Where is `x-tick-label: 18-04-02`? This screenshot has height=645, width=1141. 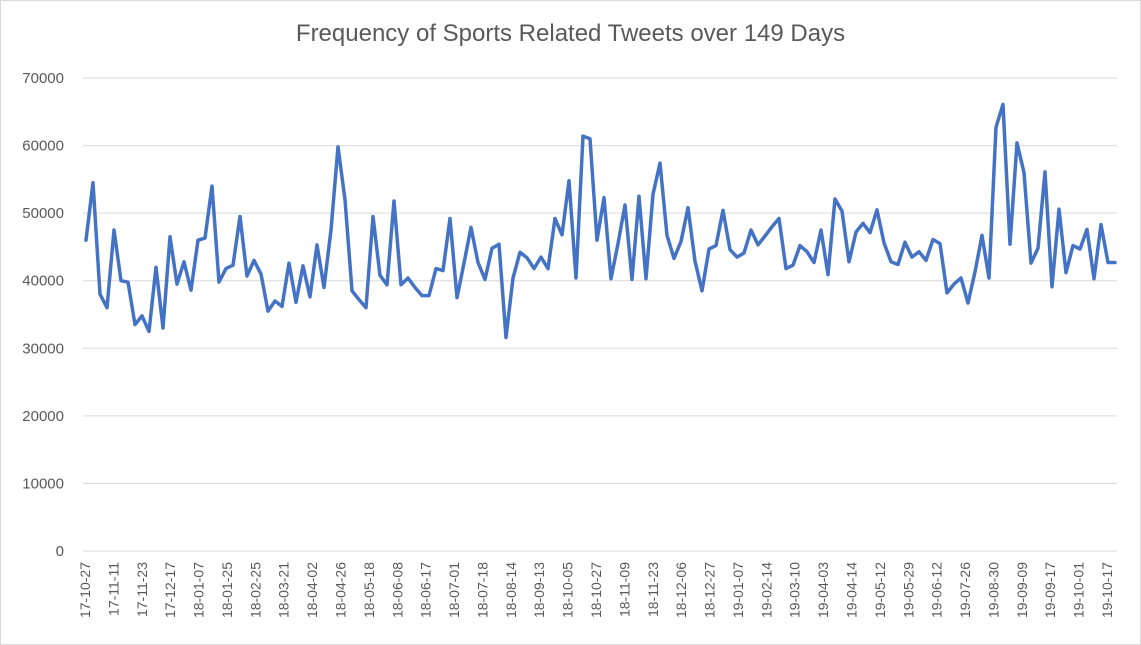
x-tick-label: 18-04-02 is located at coordinates (312, 590).